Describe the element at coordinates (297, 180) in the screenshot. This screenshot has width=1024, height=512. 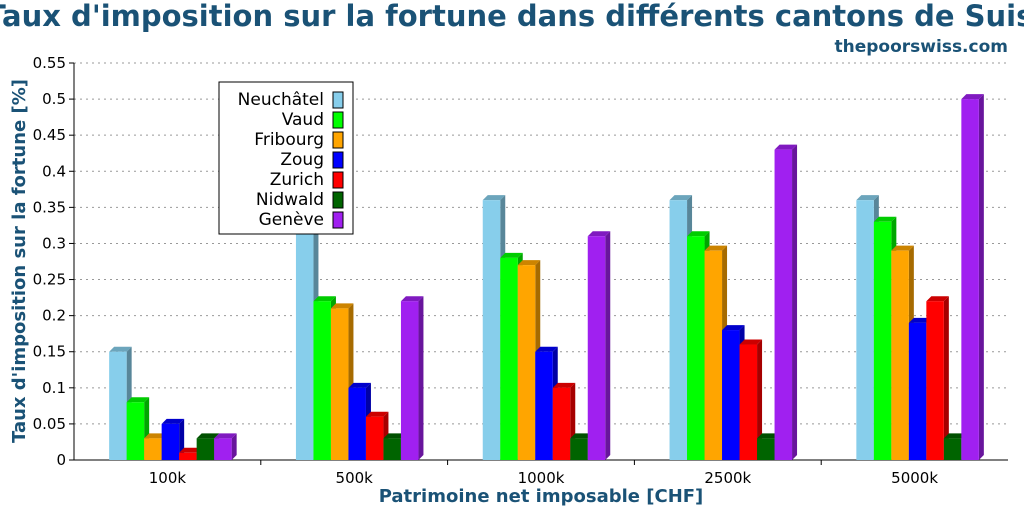
I see `legend-label: Zurich` at that location.